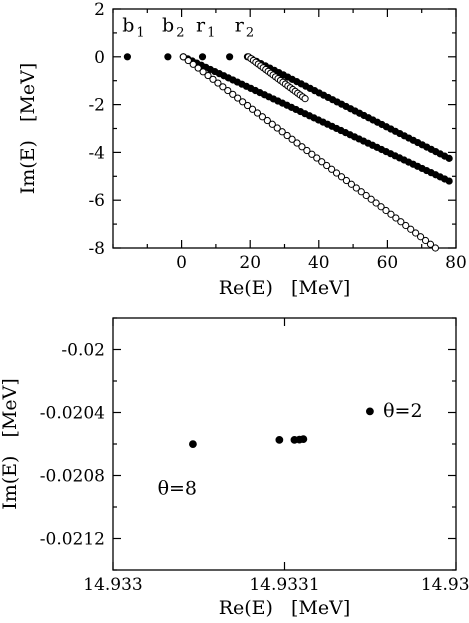 Image resolution: width=469 pixels, height=623 pixels. Describe the element at coordinates (319, 263) in the screenshot. I see `x-tick-label: 40` at that location.